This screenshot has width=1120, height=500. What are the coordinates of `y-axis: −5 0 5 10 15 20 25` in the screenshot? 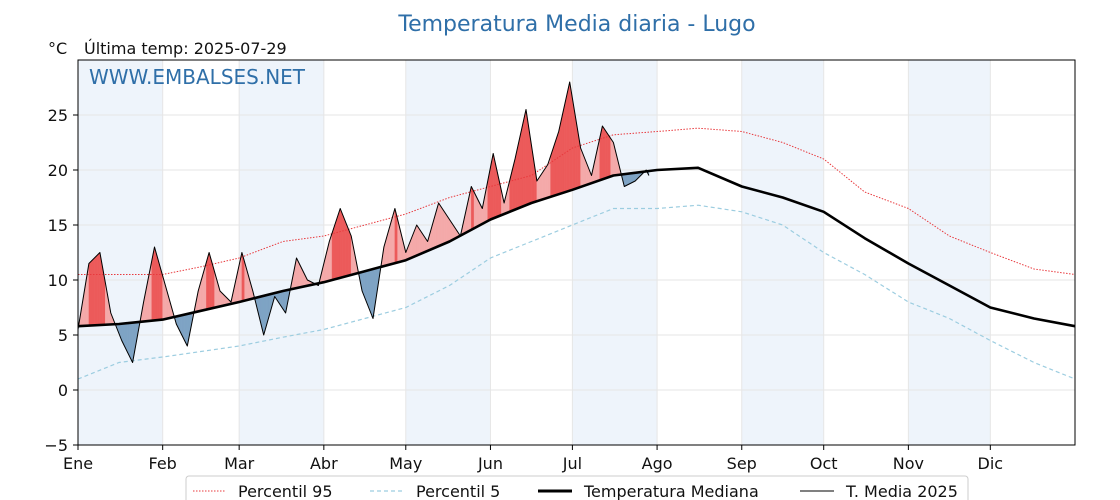 It's located at (61, 280).